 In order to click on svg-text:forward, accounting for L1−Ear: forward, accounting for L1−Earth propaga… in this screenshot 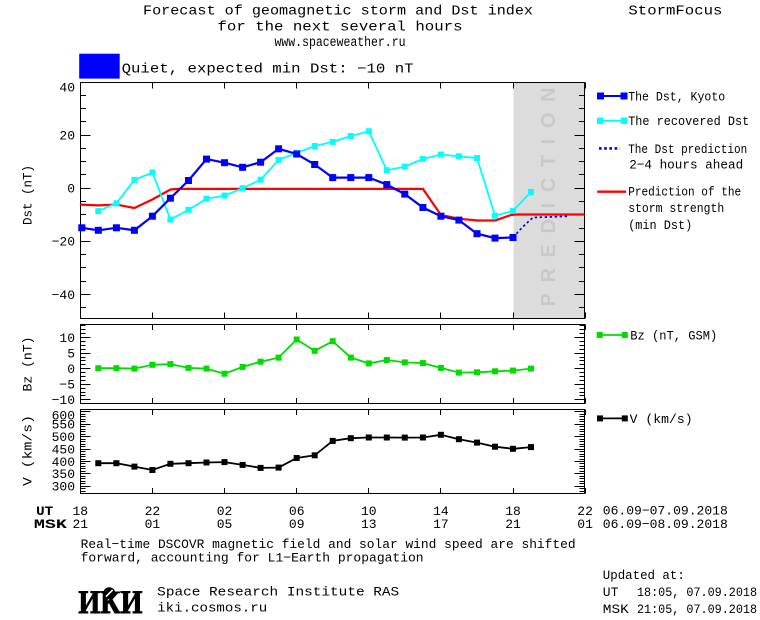, I will do `click(252, 557)`.